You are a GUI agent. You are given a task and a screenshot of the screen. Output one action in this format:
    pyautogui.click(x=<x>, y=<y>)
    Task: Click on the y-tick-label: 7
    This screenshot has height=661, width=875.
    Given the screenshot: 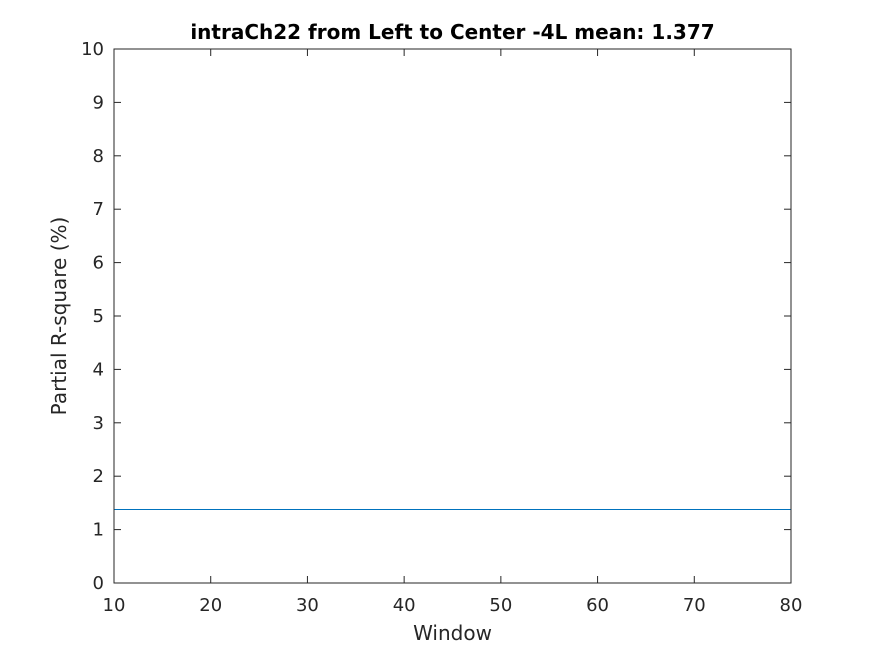 What is the action you would take?
    pyautogui.click(x=98, y=209)
    